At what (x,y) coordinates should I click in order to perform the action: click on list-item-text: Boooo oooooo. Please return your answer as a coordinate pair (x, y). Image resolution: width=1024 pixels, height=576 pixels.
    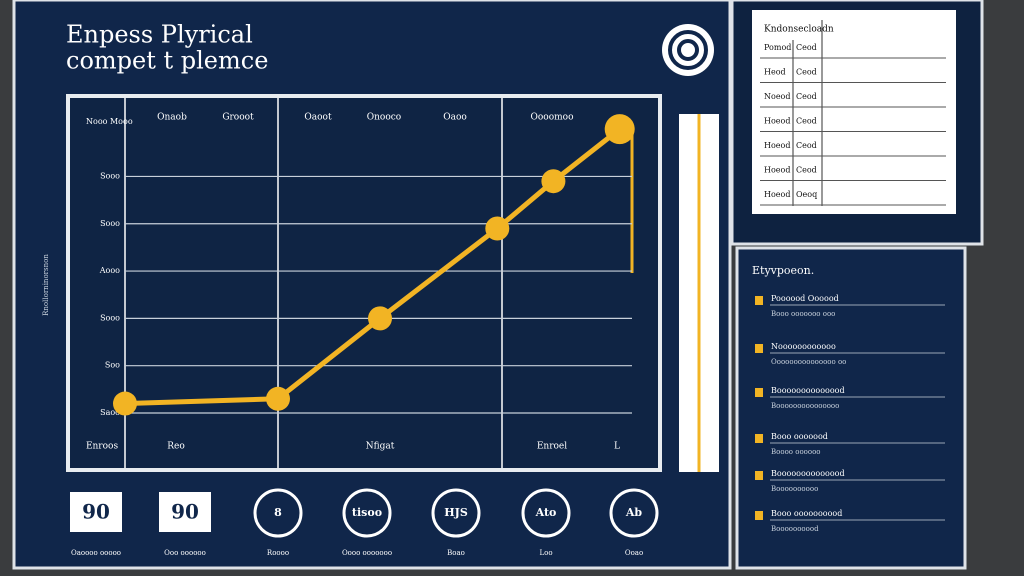
    Looking at the image, I should click on (796, 452).